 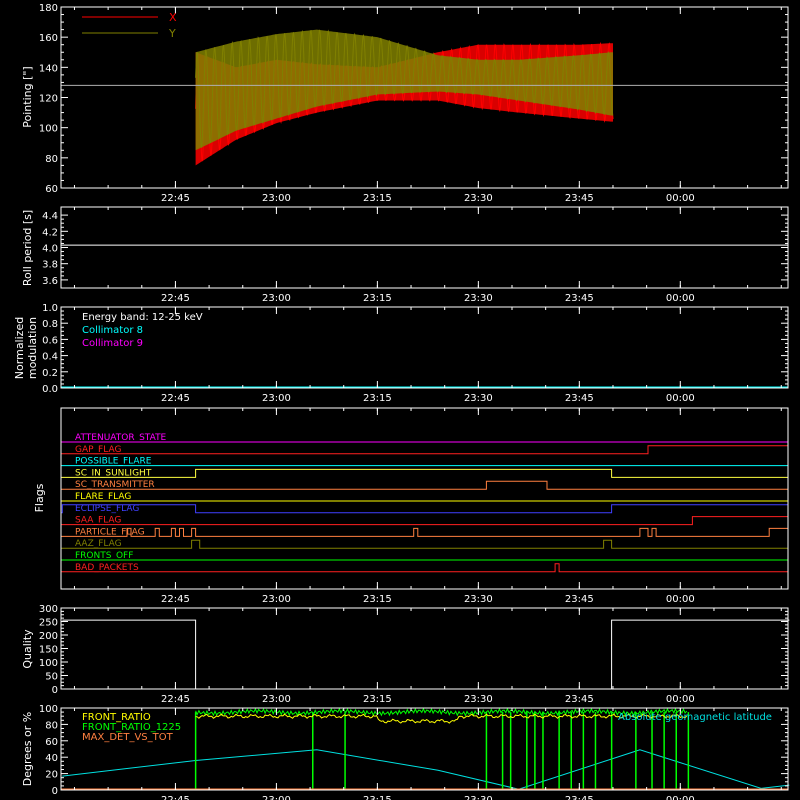 I want to click on legend-front-ratio: FRONT_RATIO, so click(x=116, y=717).